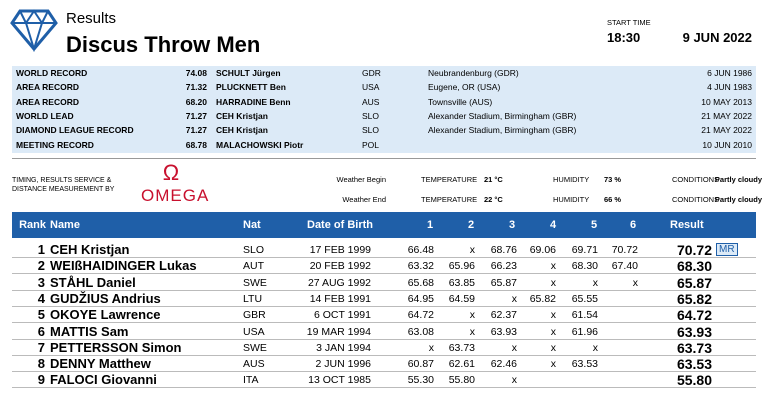 Image resolution: width=768 pixels, height=403 pixels. What do you see at coordinates (503, 364) in the screenshot?
I see `attempt: 62.46` at bounding box center [503, 364].